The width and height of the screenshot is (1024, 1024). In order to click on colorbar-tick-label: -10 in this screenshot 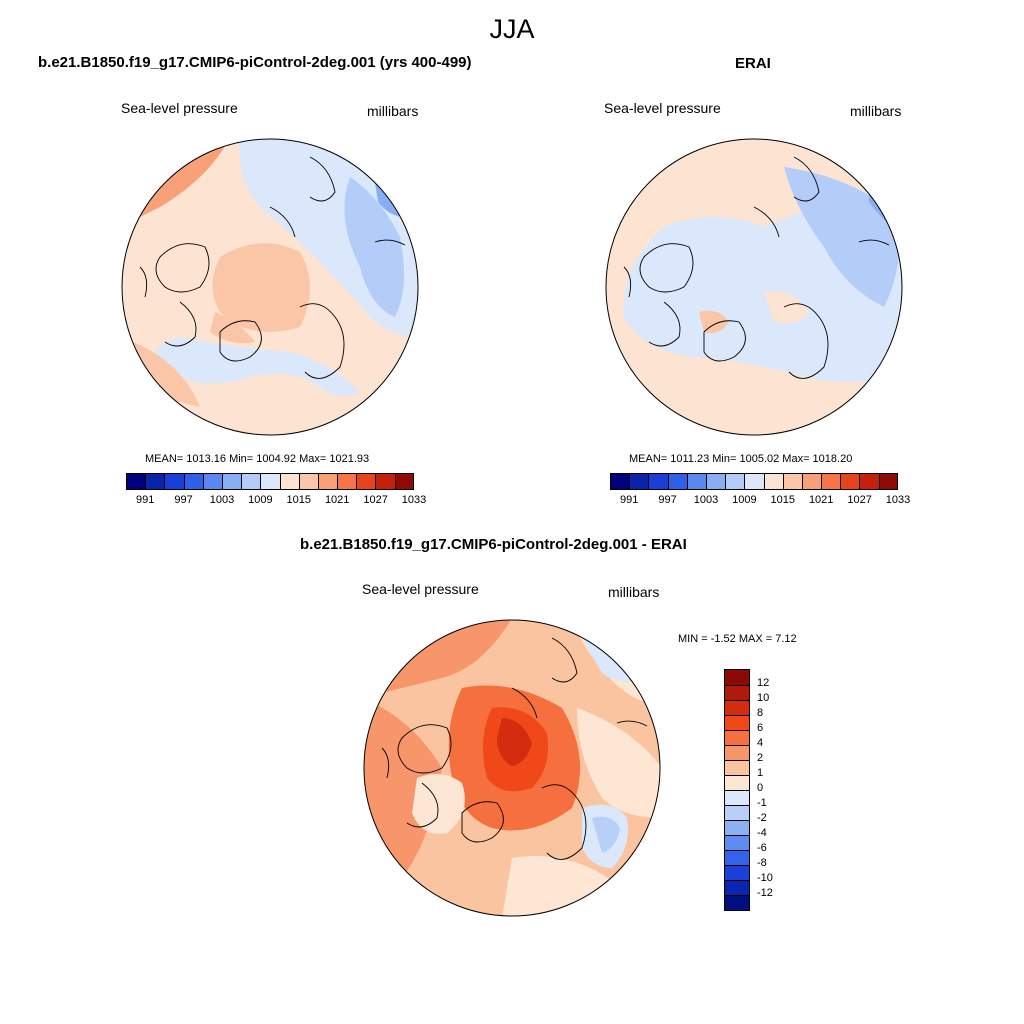, I will do `click(765, 878)`.